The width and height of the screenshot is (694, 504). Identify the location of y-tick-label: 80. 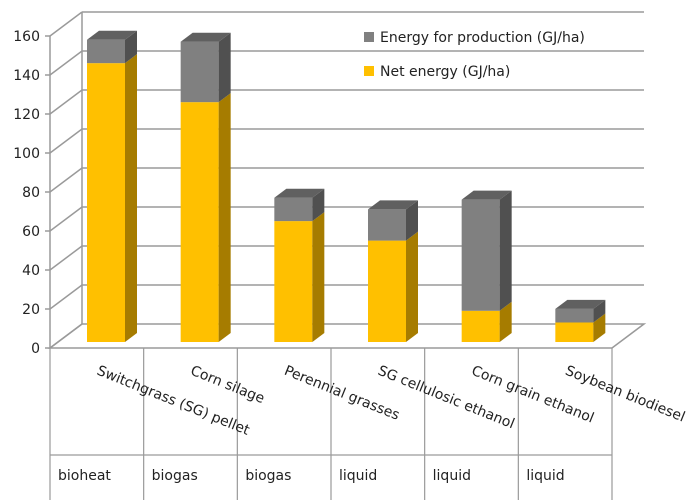
(31, 193).